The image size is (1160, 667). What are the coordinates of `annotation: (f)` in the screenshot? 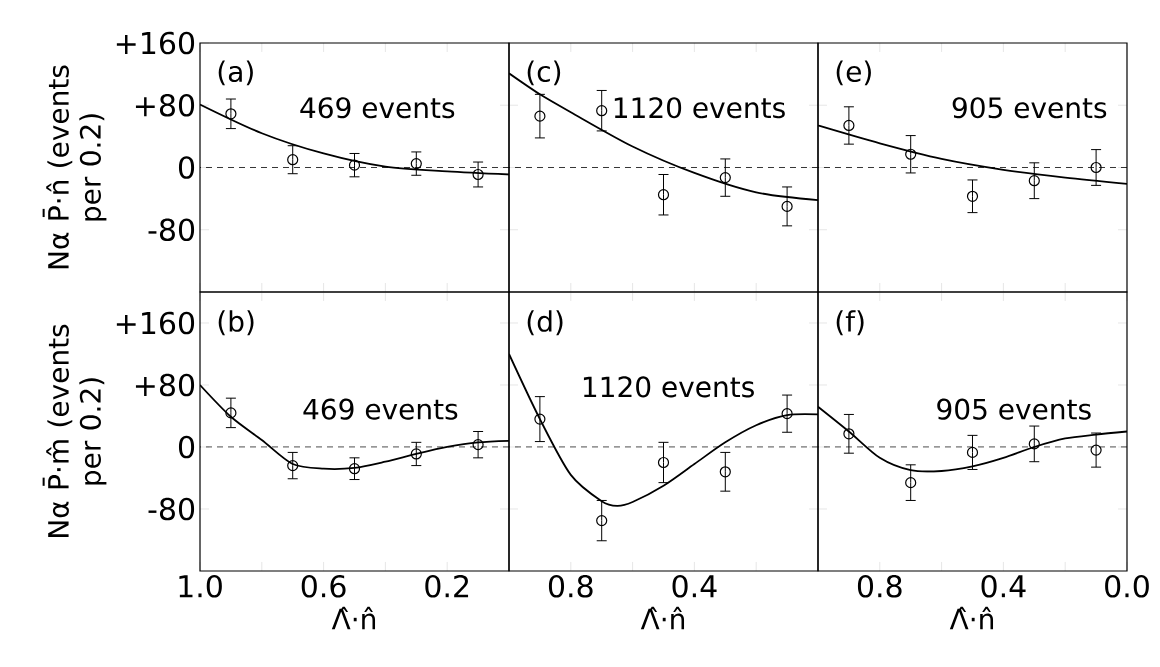 It's located at (850, 323).